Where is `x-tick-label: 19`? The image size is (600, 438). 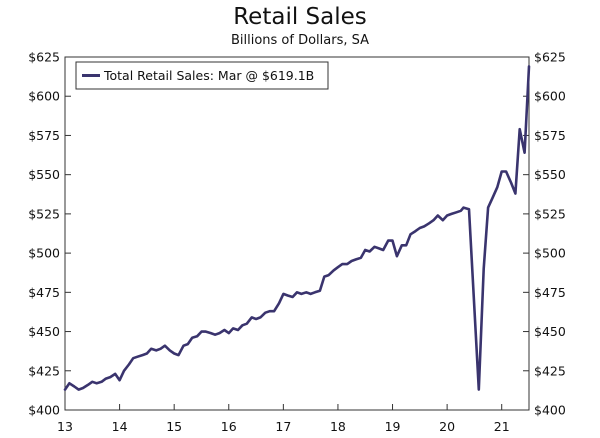 x-tick-label: 19 is located at coordinates (393, 426).